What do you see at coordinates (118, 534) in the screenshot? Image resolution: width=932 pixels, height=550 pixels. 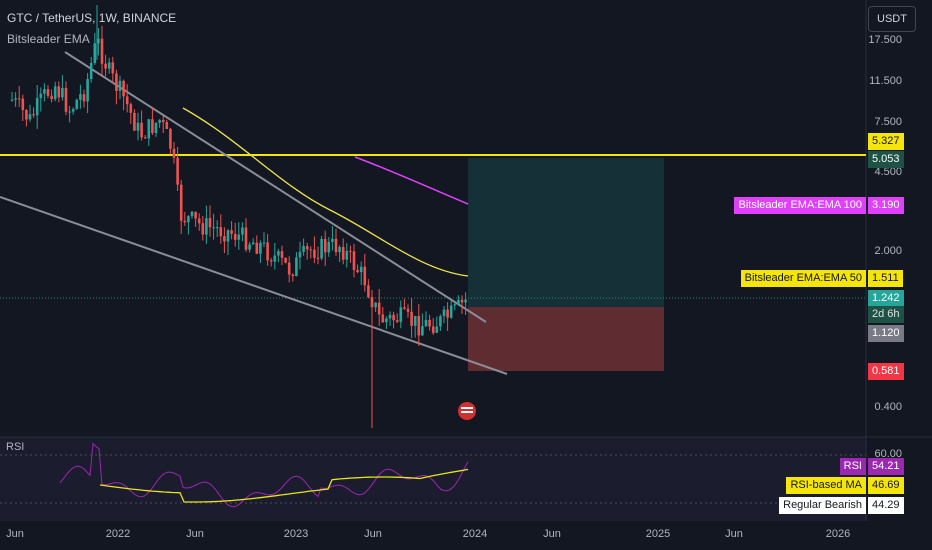 I see `time-tick: 2022` at bounding box center [118, 534].